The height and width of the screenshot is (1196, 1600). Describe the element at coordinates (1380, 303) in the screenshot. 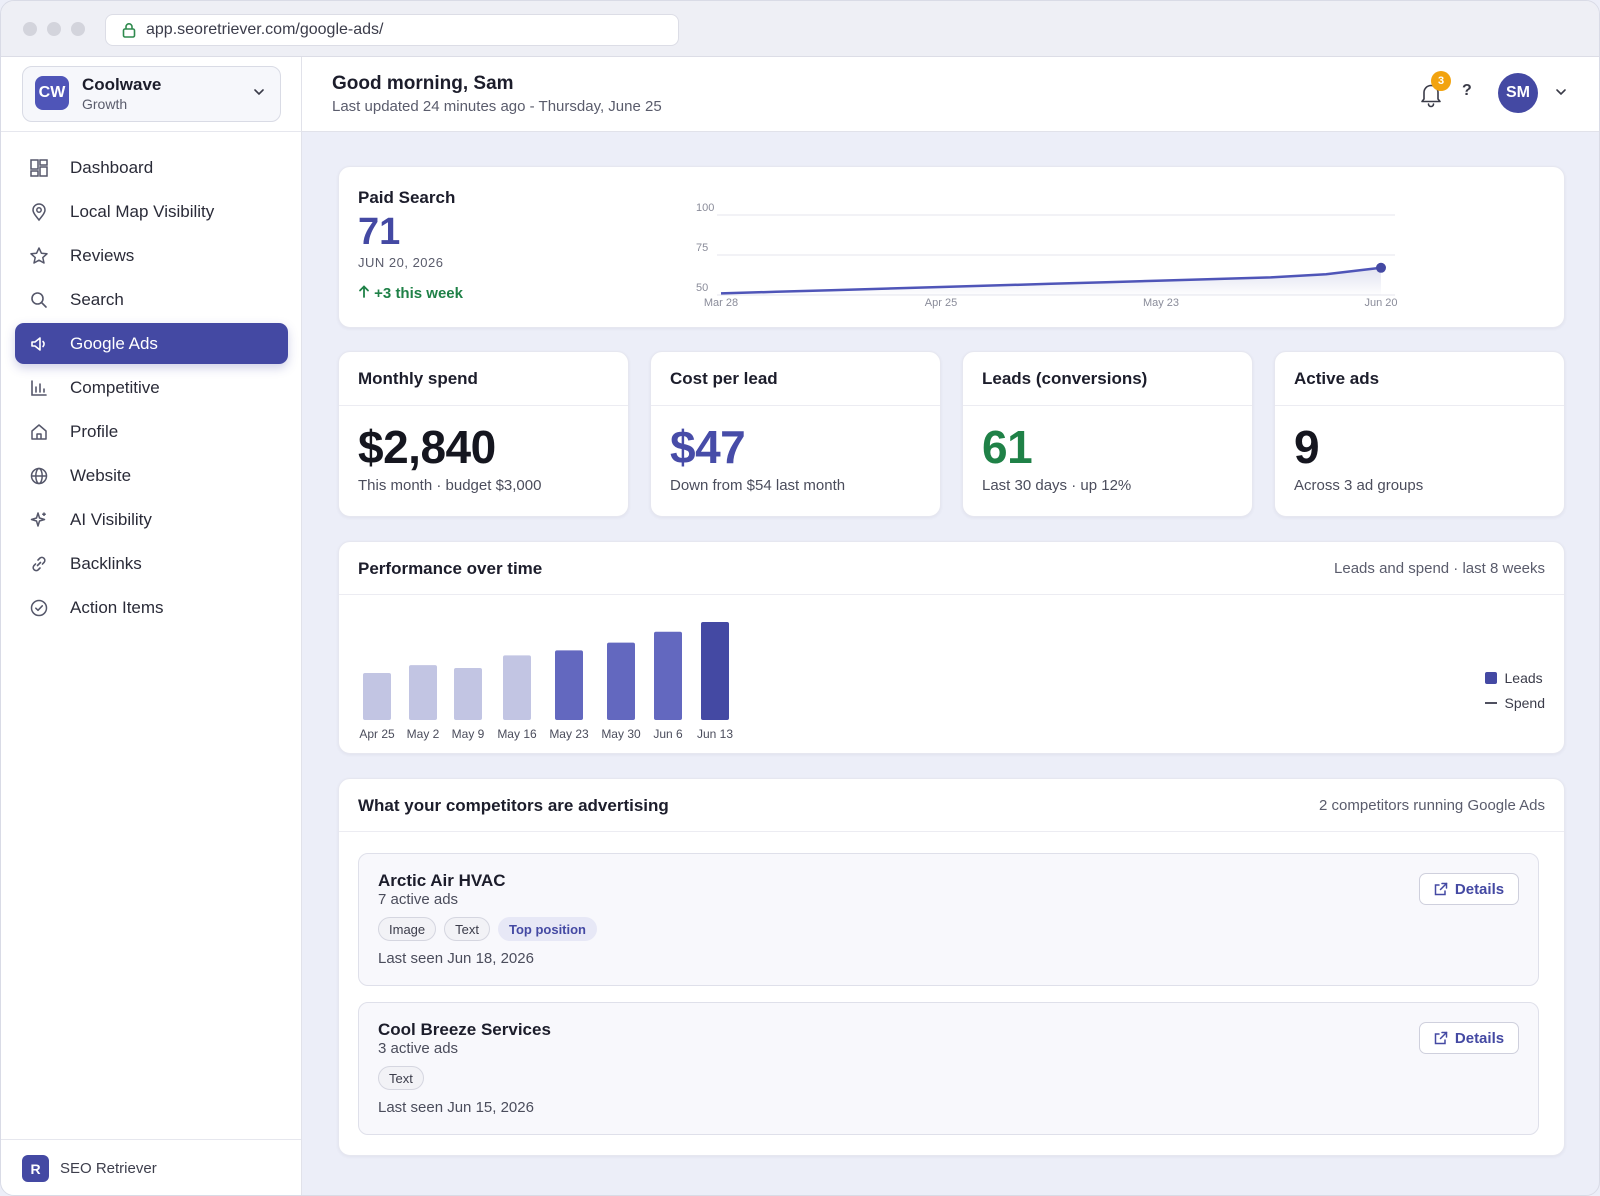

I see `x-tick-label: Jun 20` at that location.